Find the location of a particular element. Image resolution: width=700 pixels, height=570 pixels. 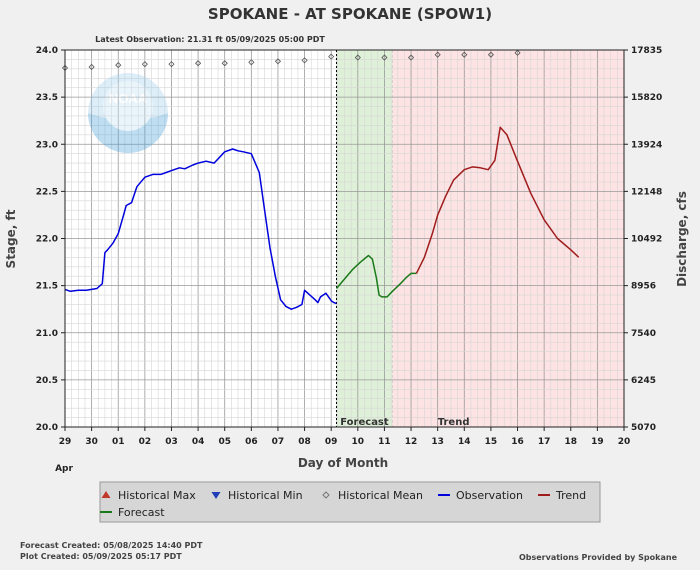

y2-tick-label: 17835 is located at coordinates (646, 51).